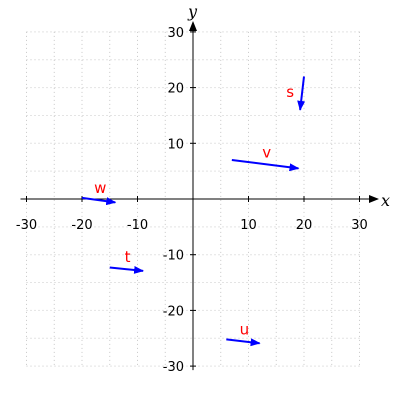  What do you see at coordinates (266, 152) in the screenshot?
I see `vector-label-v: v` at bounding box center [266, 152].